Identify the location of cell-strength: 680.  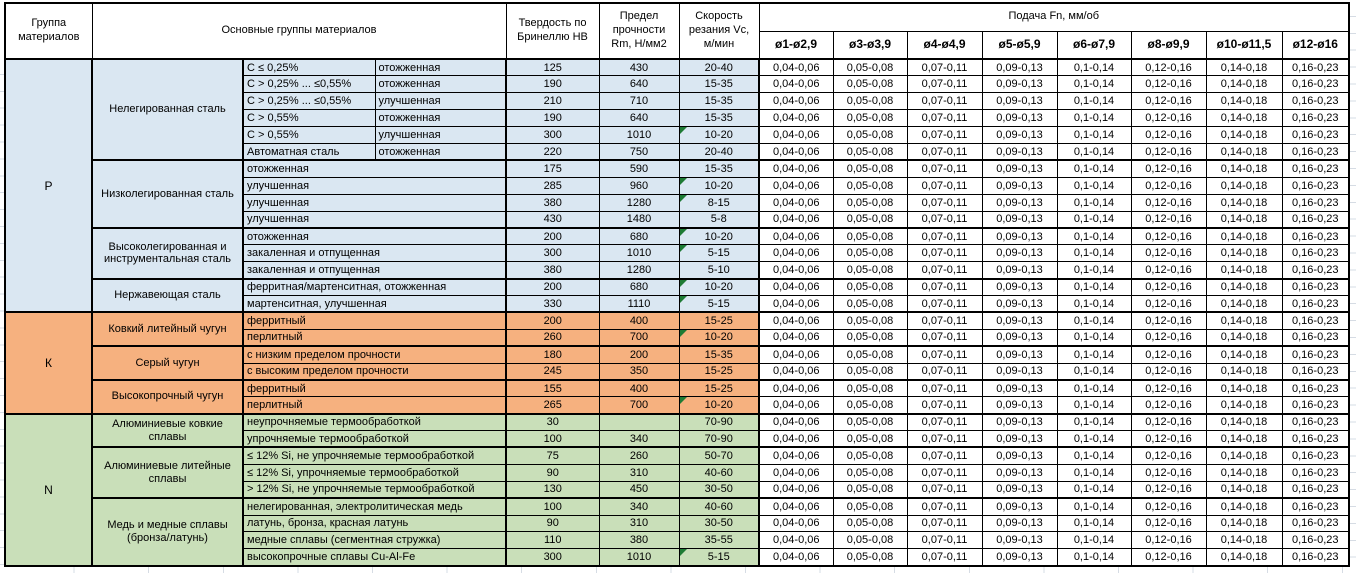
(639, 236).